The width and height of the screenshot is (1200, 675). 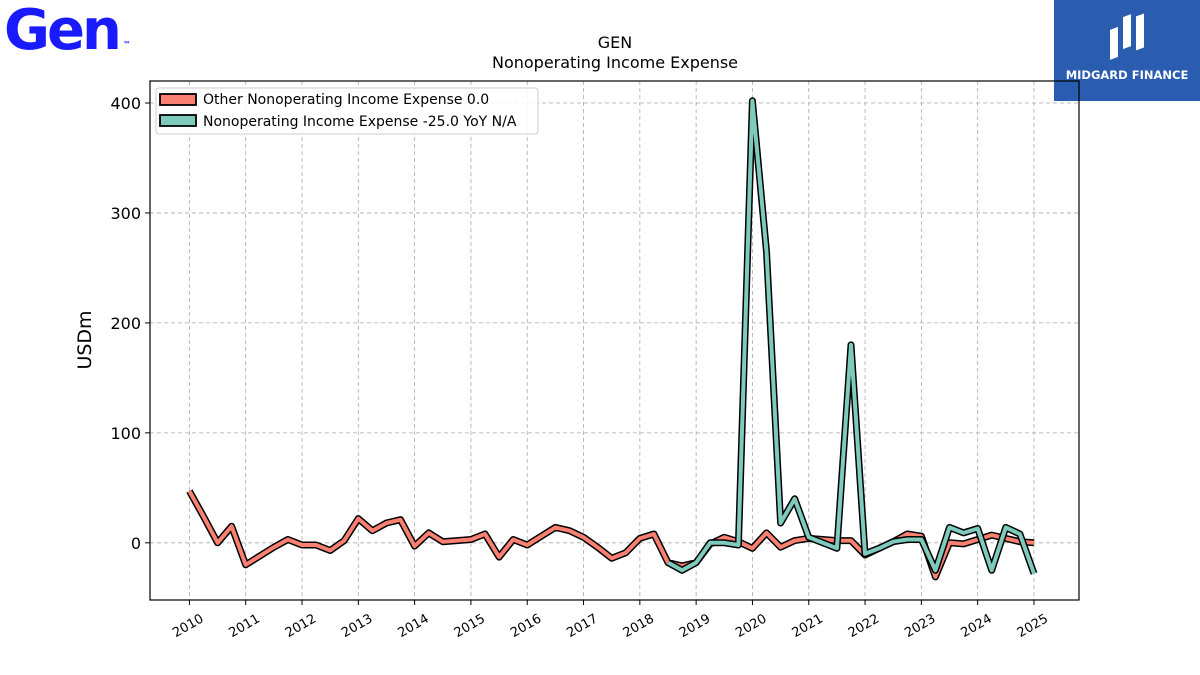 What do you see at coordinates (1127, 75) in the screenshot?
I see `midgard-logo-text: MIDGARD FINANCE` at bounding box center [1127, 75].